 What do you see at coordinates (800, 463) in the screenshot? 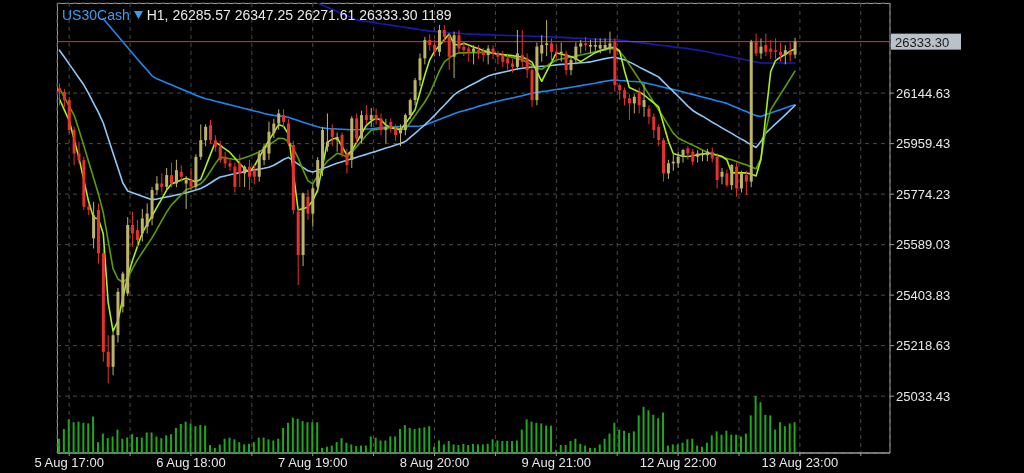
I see `x-tick-label: 13 Aug 23:00` at bounding box center [800, 463].